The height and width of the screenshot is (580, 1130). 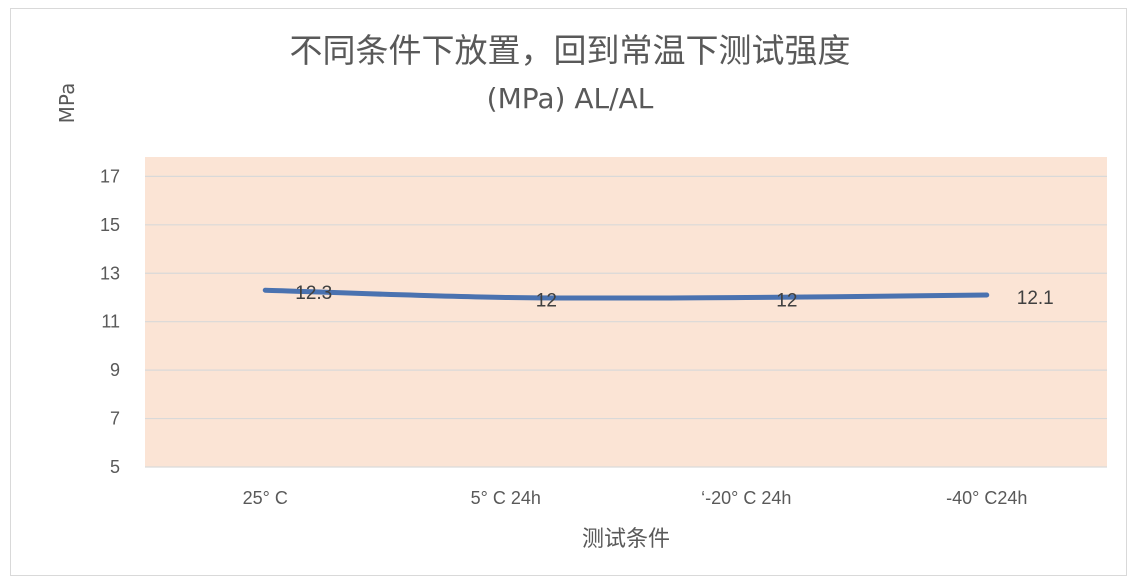 I want to click on y-tick-label: 7, so click(x=115, y=419).